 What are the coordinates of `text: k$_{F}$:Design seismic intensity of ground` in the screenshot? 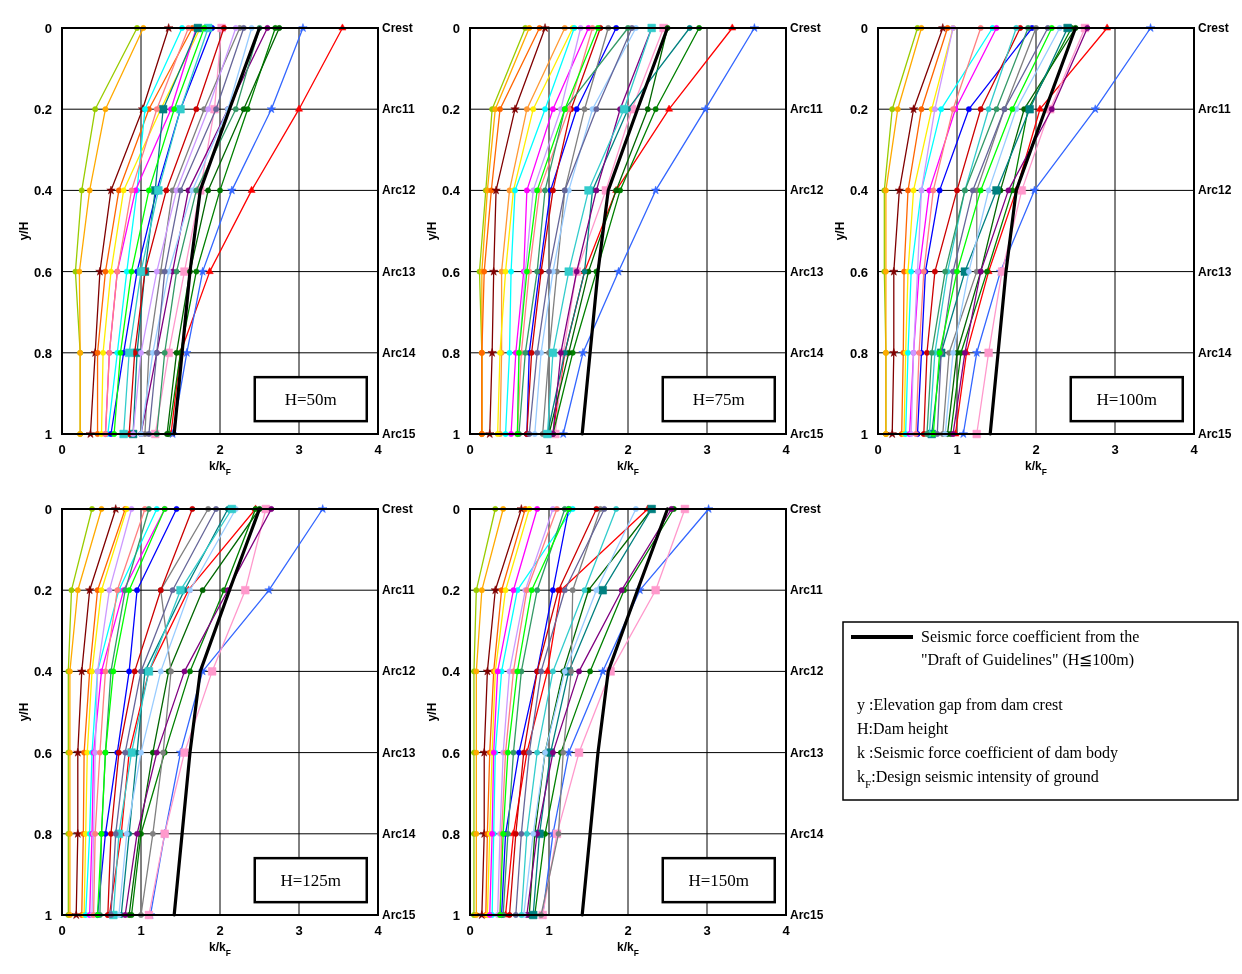 It's located at (978, 779).